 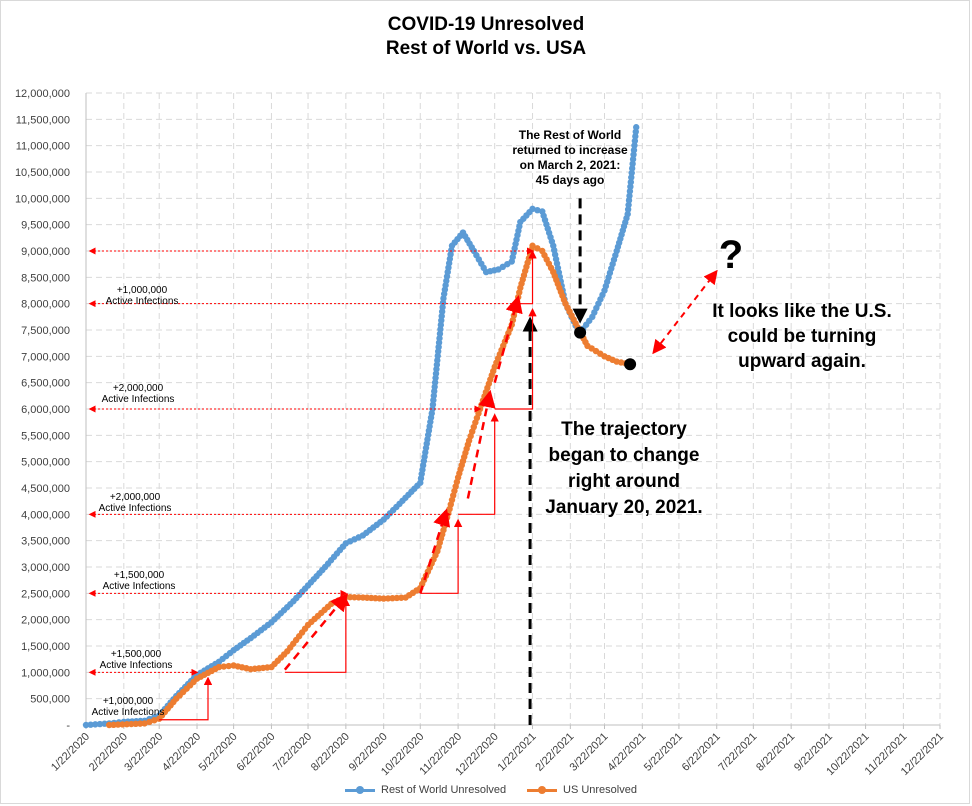 What do you see at coordinates (45, 542) in the screenshot?
I see `y-tick-label: 3,500,000` at bounding box center [45, 542].